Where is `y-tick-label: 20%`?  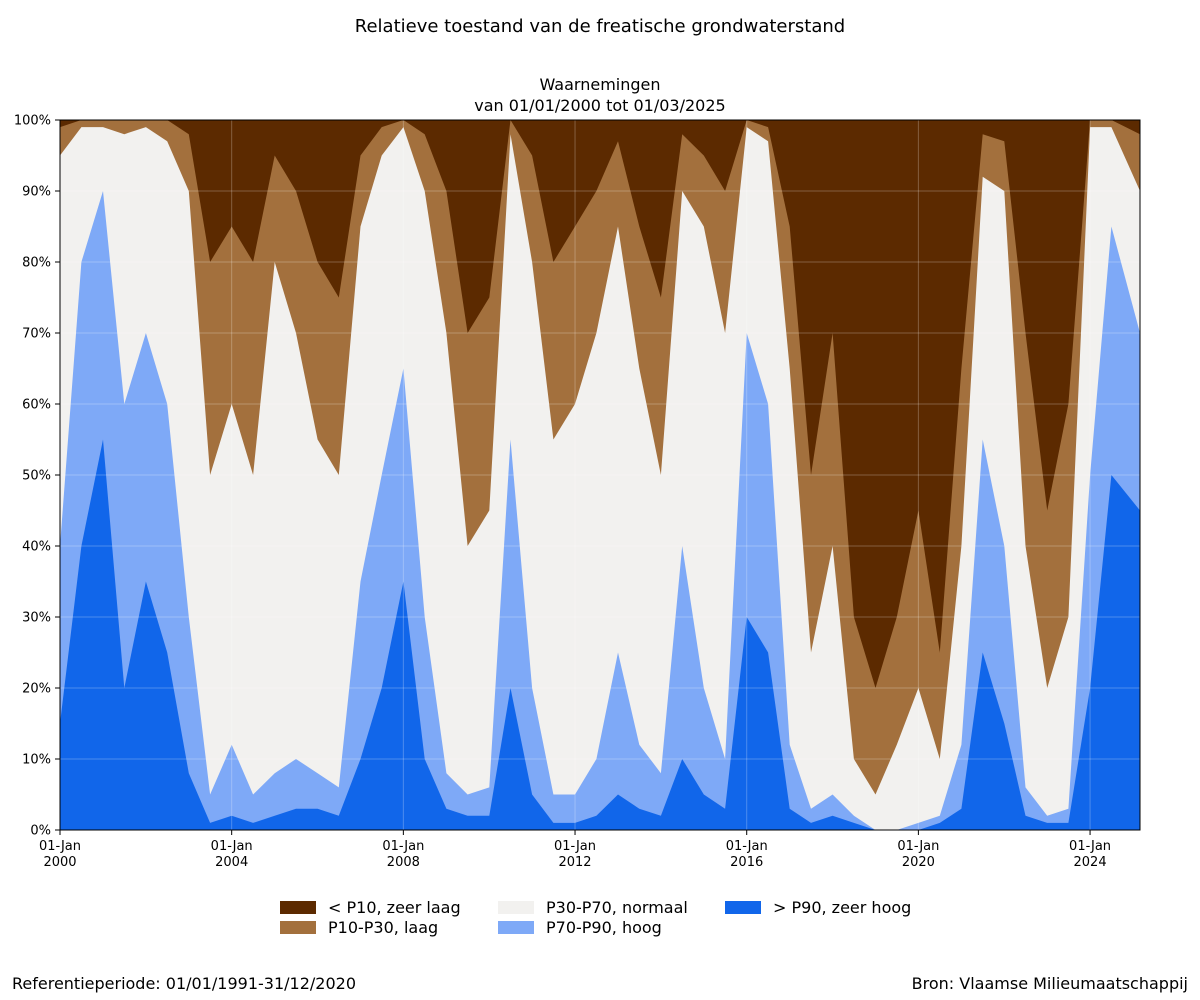 y-tick-label: 20% is located at coordinates (36, 689).